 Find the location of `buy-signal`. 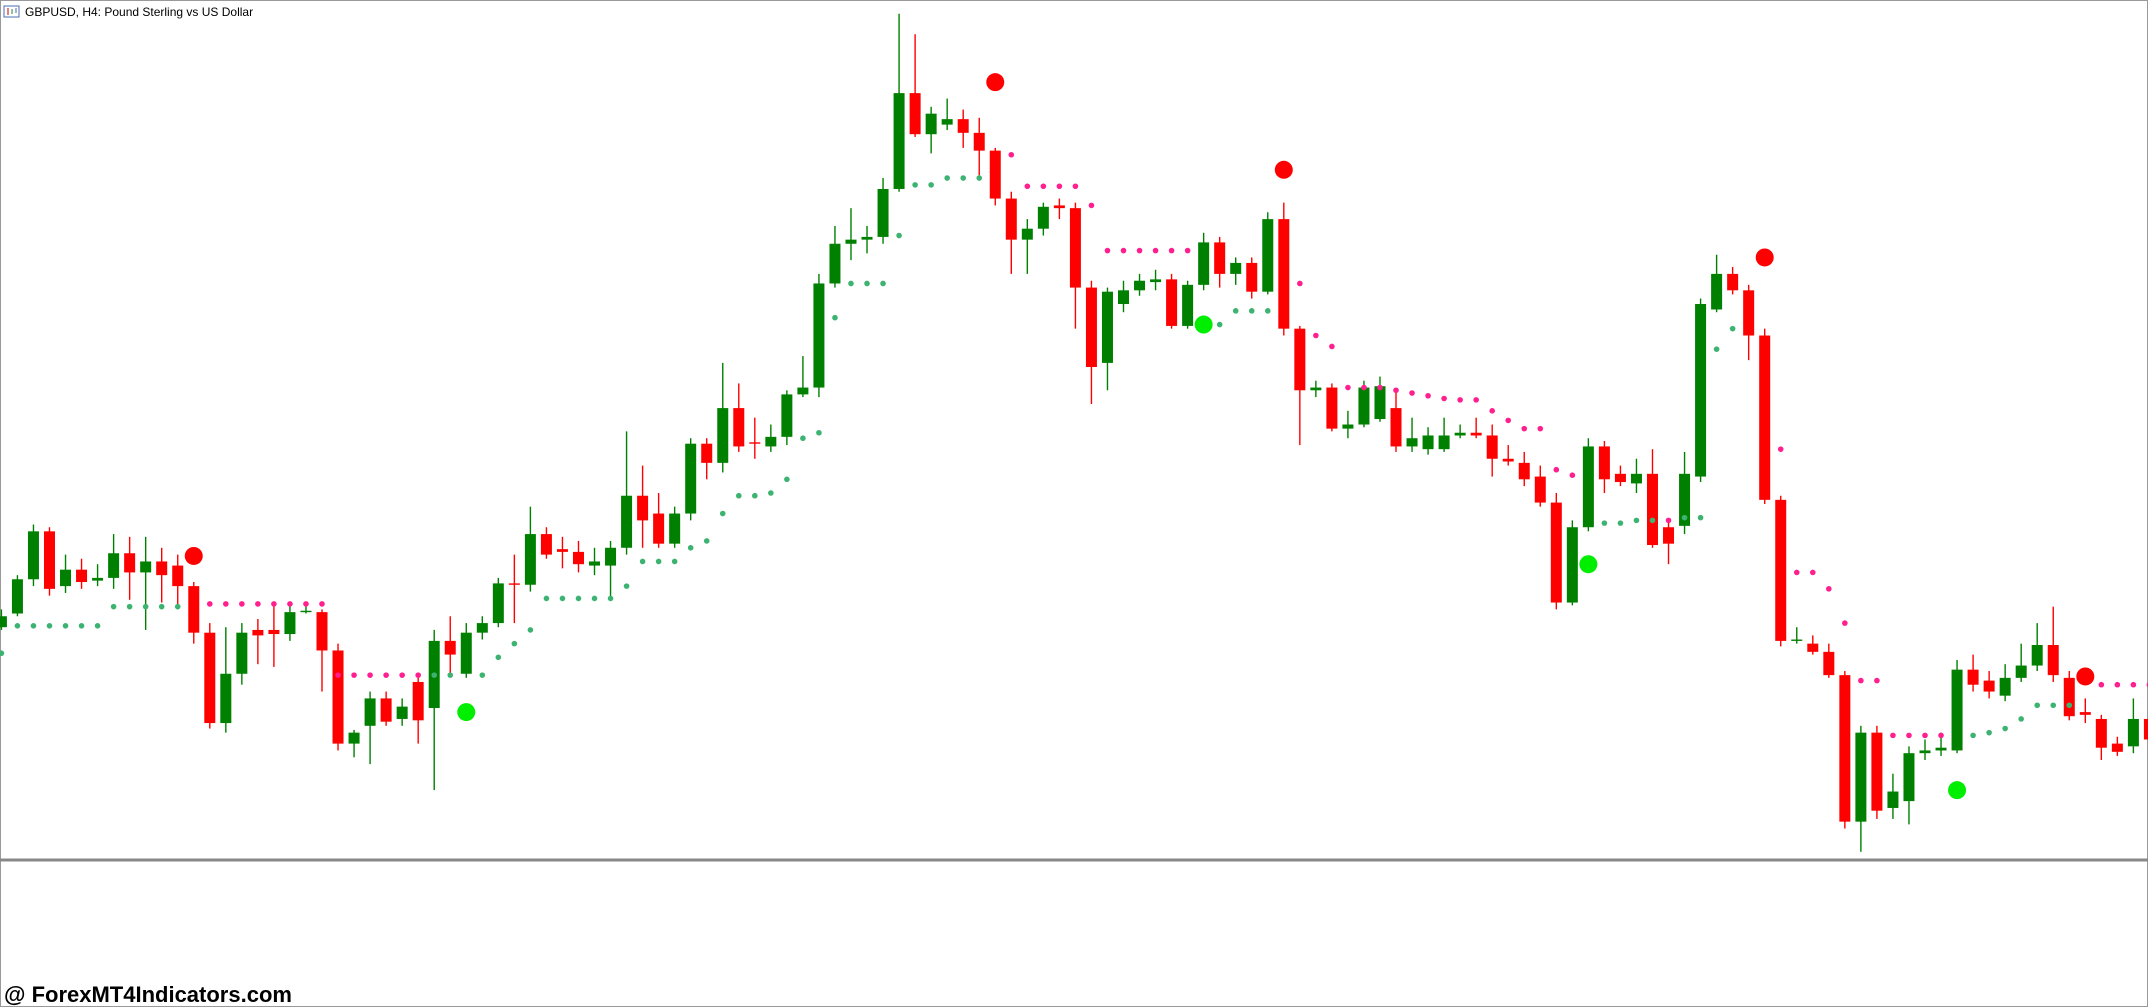

buy-signal is located at coordinates (1957, 790).